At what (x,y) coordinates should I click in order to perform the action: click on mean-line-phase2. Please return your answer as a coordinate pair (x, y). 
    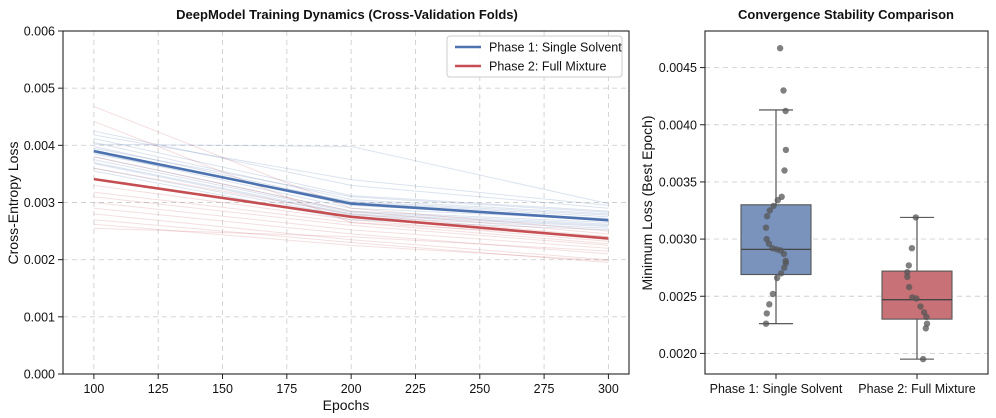
    Looking at the image, I should click on (351, 208).